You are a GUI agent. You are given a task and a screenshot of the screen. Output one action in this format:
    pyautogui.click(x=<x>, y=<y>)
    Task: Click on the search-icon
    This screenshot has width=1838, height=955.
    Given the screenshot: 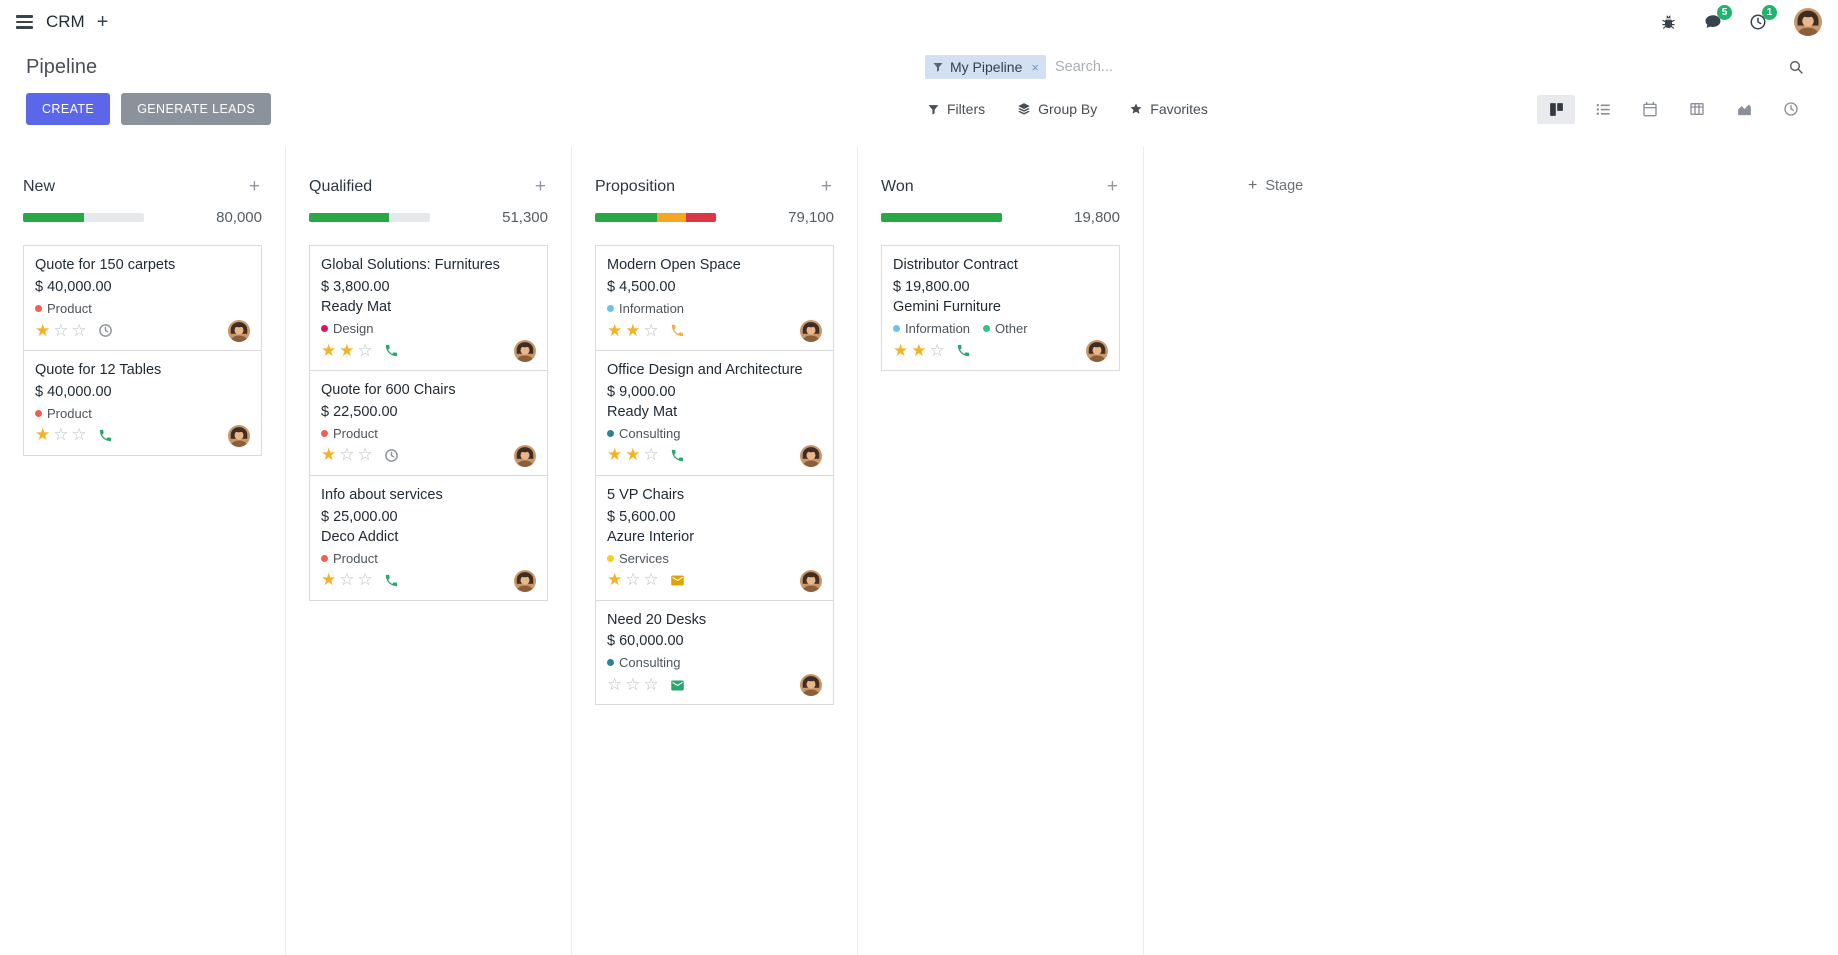 What is the action you would take?
    pyautogui.click(x=1796, y=67)
    